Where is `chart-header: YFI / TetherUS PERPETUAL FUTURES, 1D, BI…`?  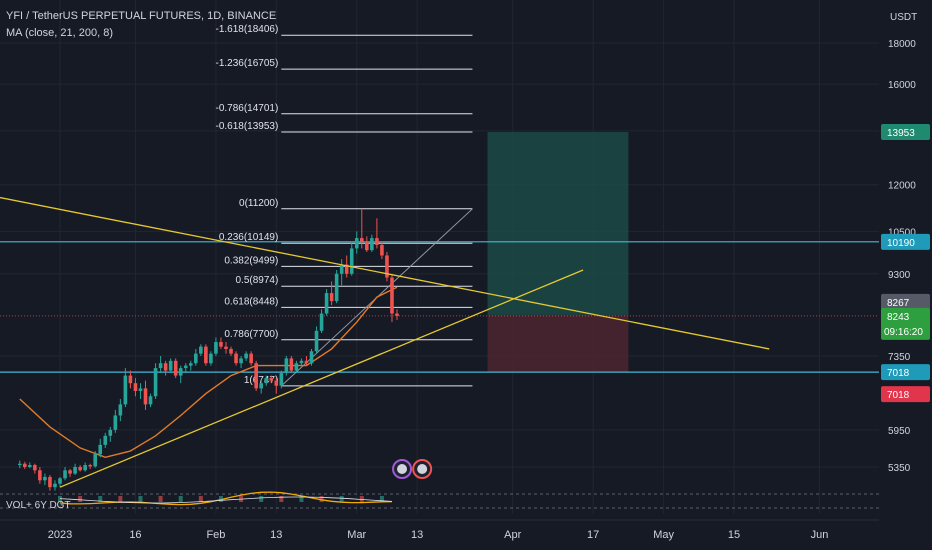
chart-header: YFI / TetherUS PERPETUAL FUTURES, 1D, BI… is located at coordinates (141, 25).